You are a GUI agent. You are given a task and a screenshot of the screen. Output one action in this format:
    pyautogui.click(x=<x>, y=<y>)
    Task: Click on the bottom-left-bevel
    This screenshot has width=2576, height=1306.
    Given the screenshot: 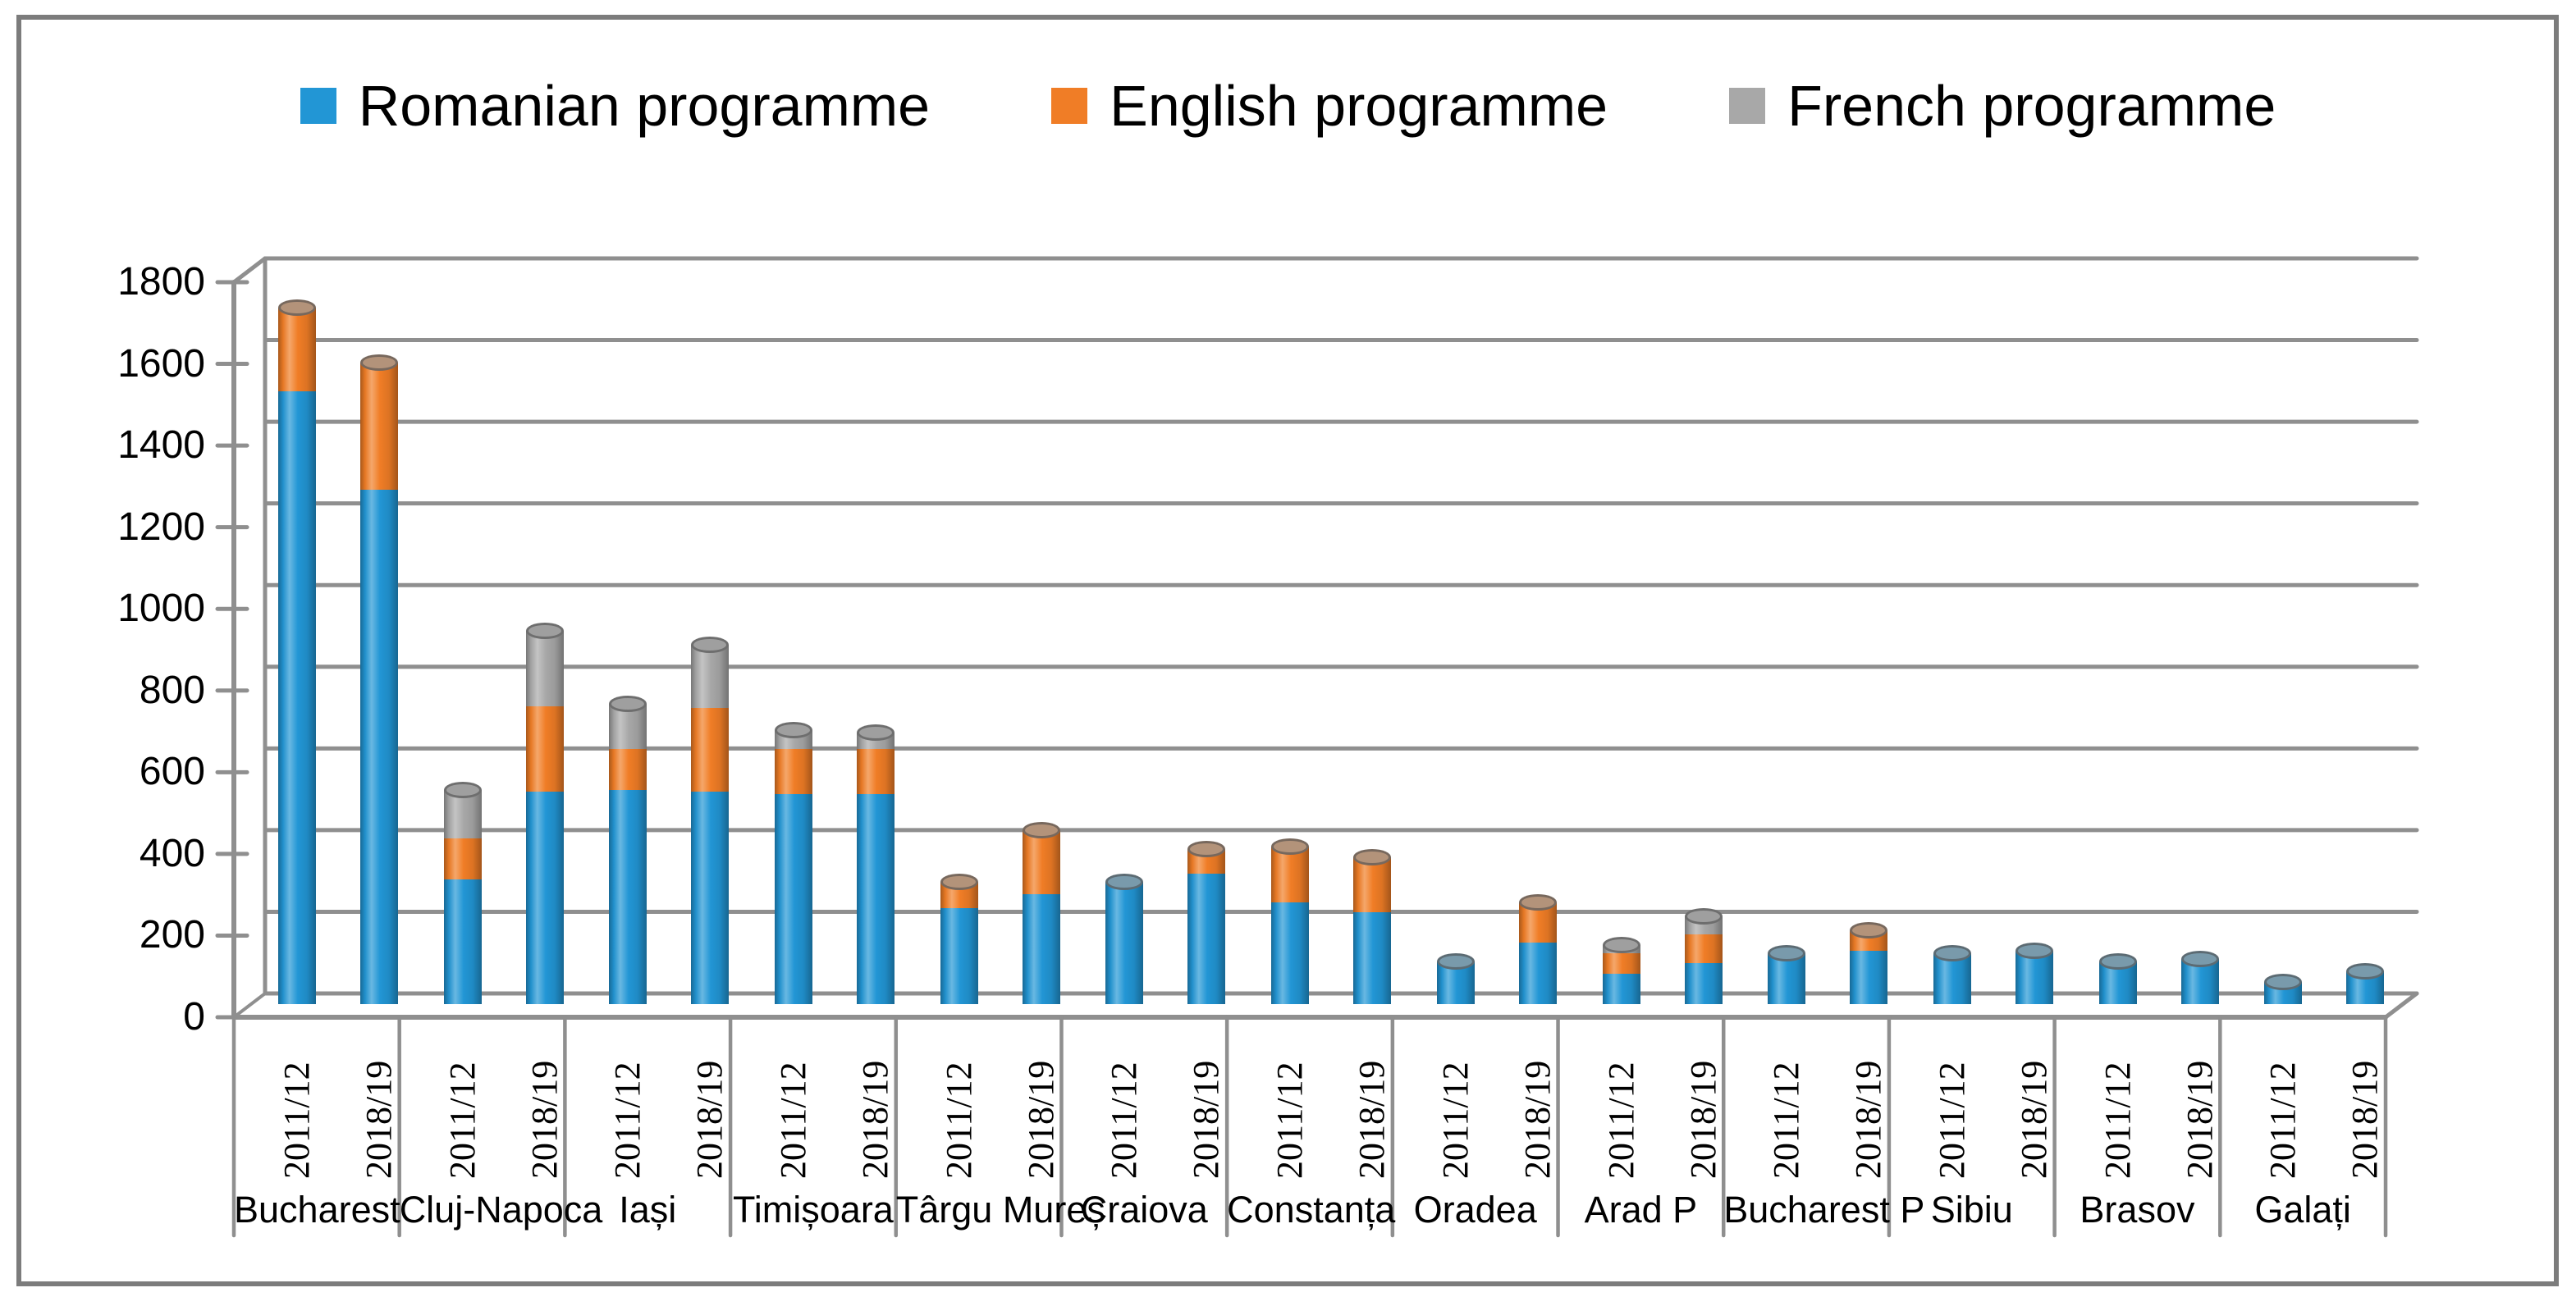 What is the action you would take?
    pyautogui.click(x=249, y=1005)
    